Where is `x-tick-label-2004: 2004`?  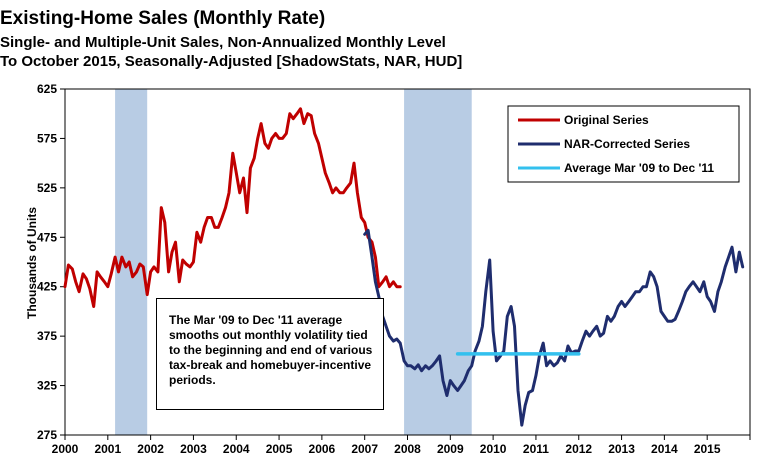
x-tick-label-2004: 2004 is located at coordinates (236, 449).